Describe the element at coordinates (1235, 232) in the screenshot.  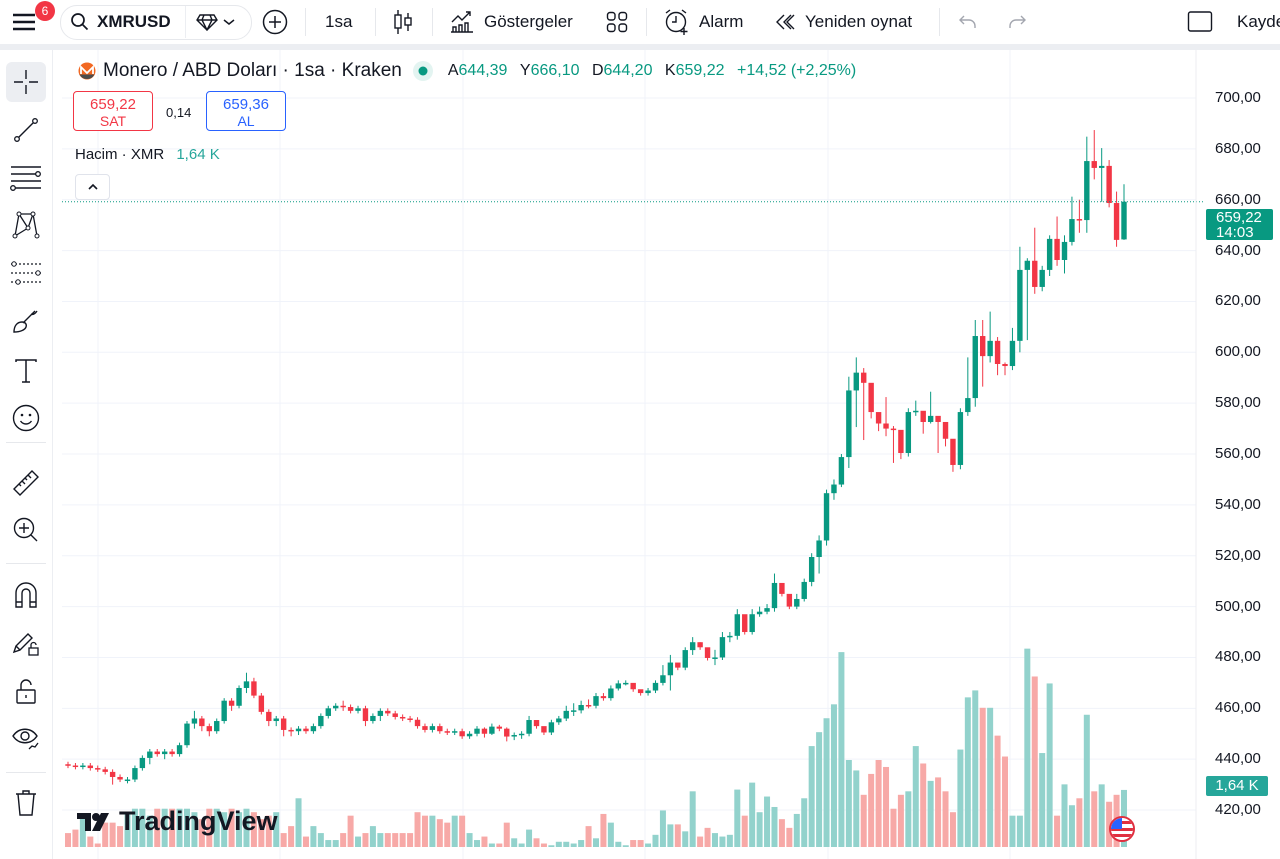
I see `bar-countdown: 14:03` at that location.